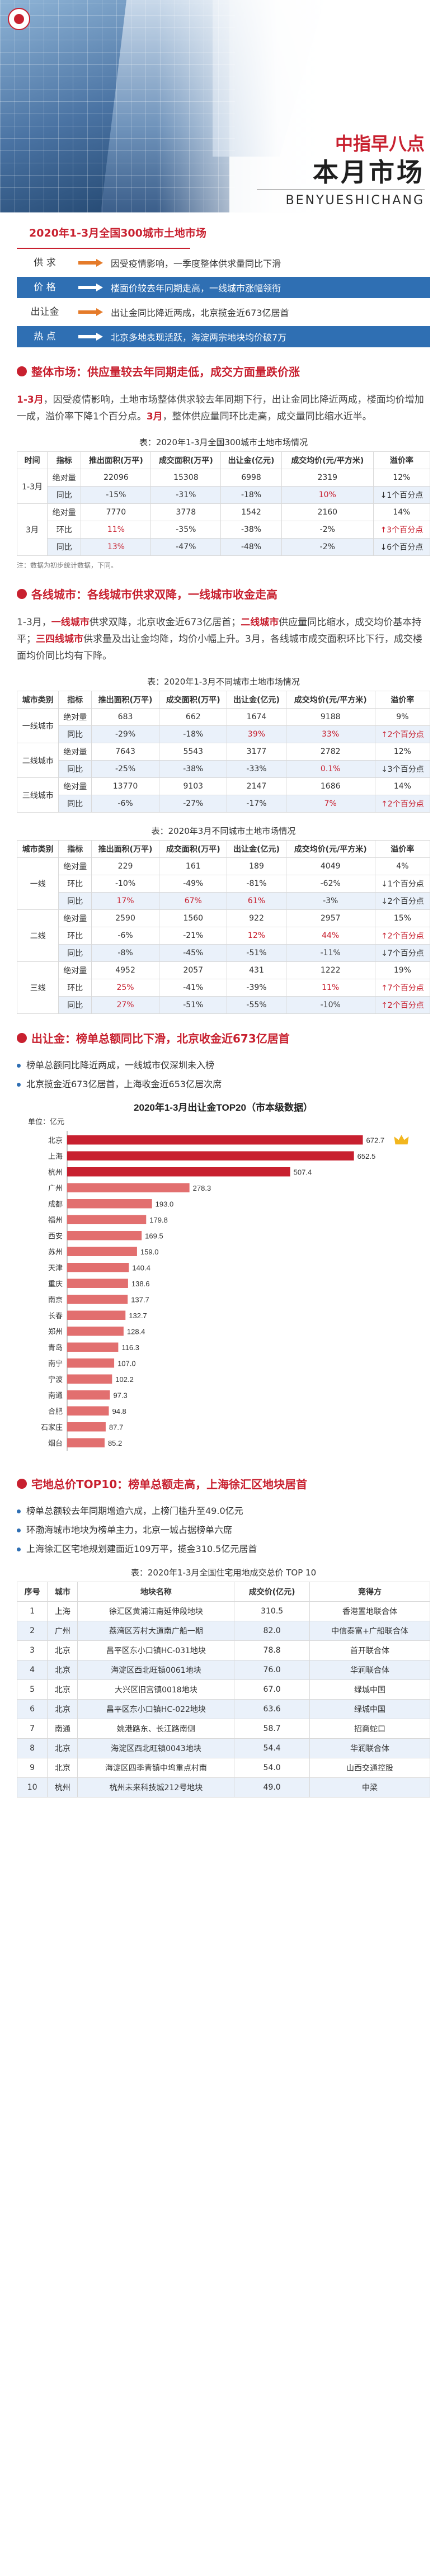 This screenshot has width=447, height=2576. Describe the element at coordinates (120, 1395) in the screenshot. I see `data-label: 97.3` at that location.